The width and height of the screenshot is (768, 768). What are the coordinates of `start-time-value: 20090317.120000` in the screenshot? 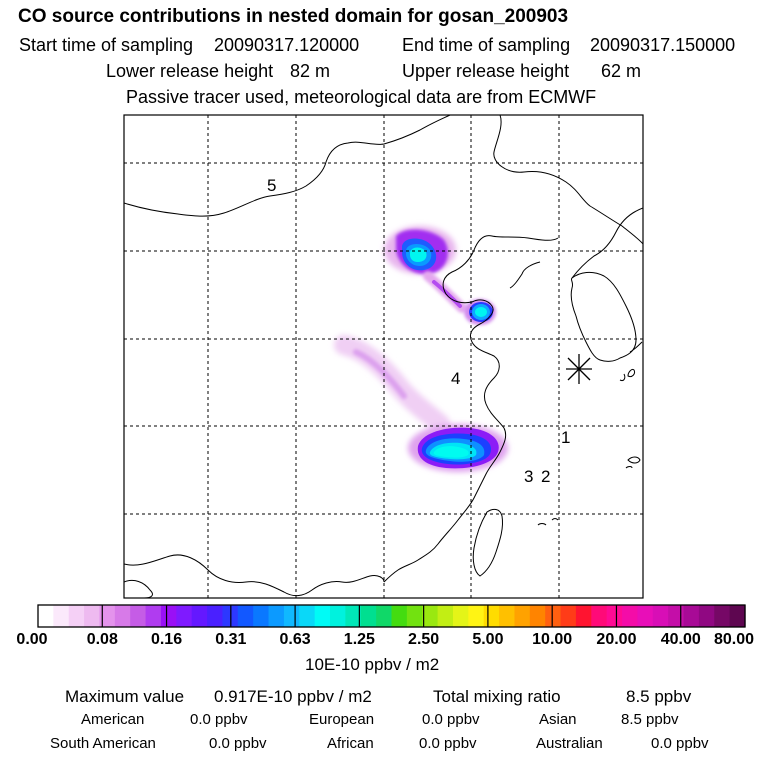 It's located at (287, 45).